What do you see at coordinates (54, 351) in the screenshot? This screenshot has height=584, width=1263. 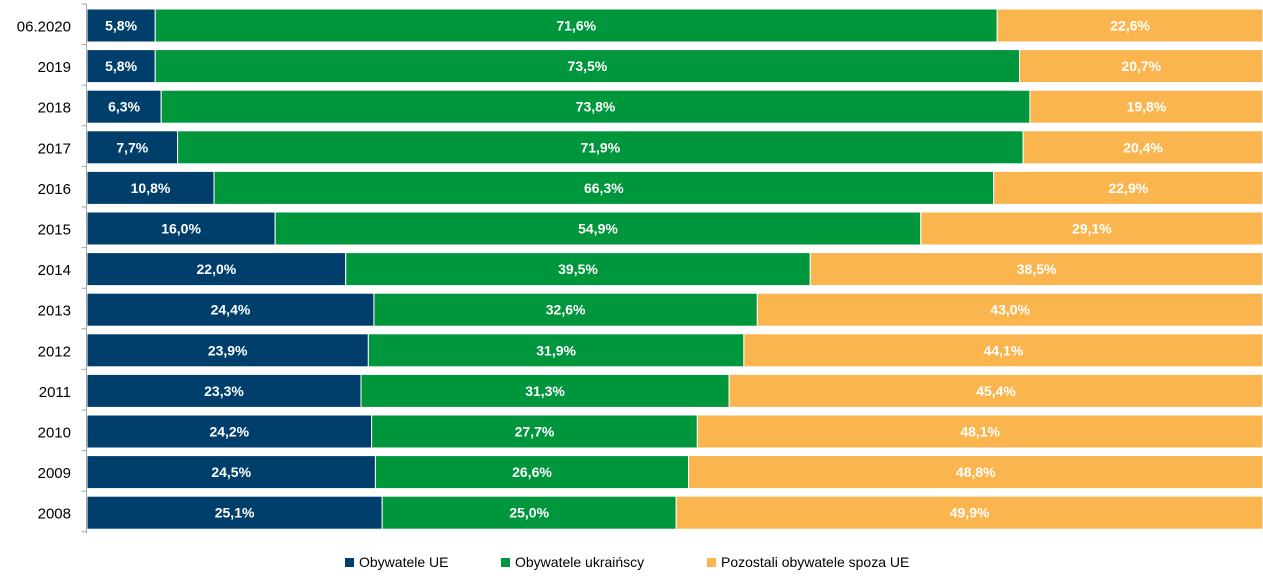 I see `category-label-2012: 2012` at bounding box center [54, 351].